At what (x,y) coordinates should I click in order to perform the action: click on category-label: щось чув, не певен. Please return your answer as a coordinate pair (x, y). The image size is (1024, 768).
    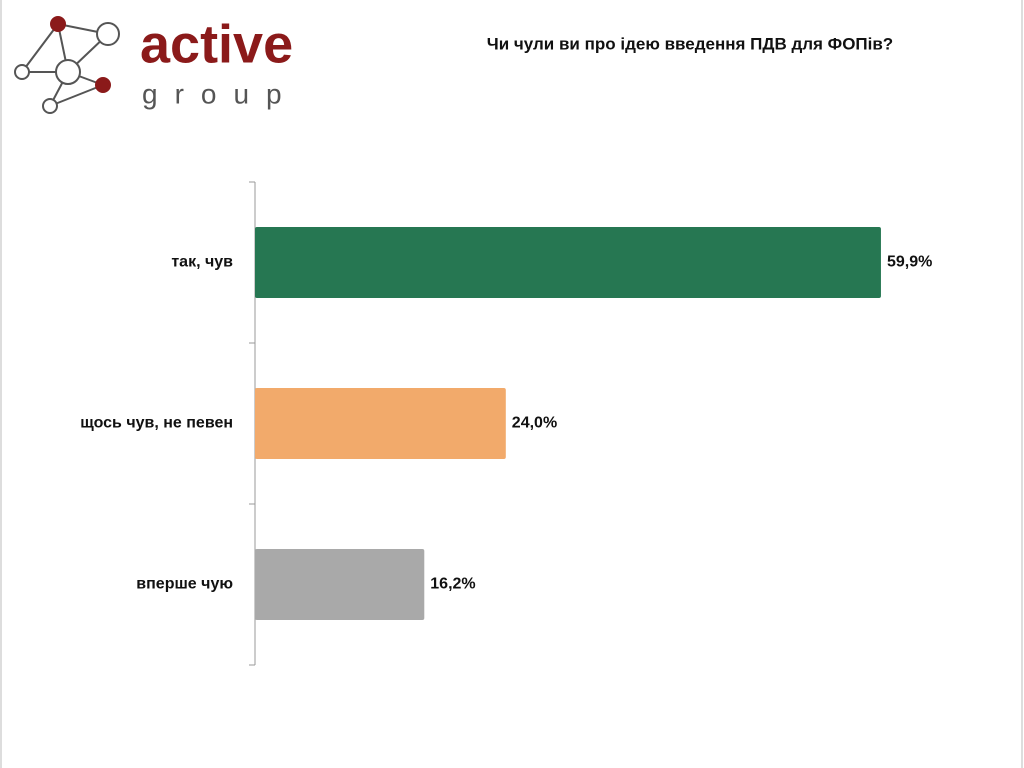
    Looking at the image, I should click on (156, 423).